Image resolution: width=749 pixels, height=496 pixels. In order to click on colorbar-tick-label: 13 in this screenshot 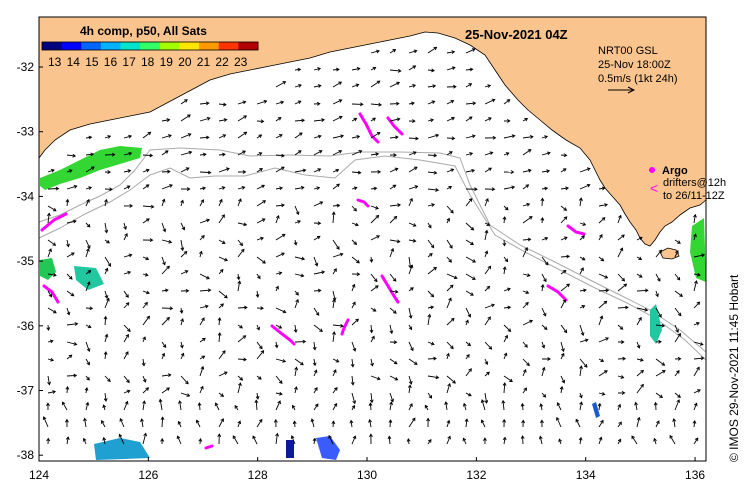, I will do `click(55, 62)`.